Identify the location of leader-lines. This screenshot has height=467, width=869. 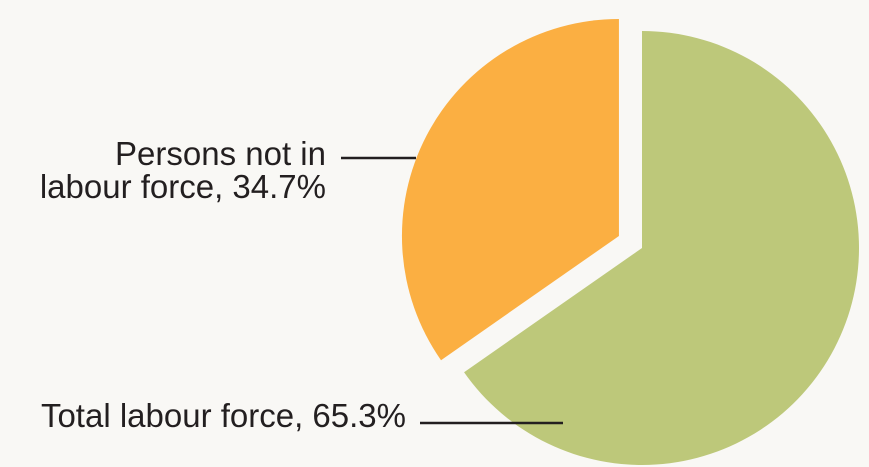
(452, 290).